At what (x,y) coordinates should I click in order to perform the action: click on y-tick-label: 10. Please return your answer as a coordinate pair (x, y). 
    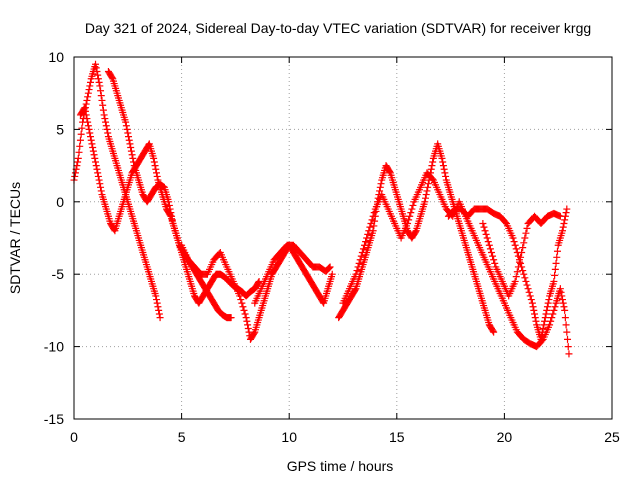
    Looking at the image, I should click on (56, 57).